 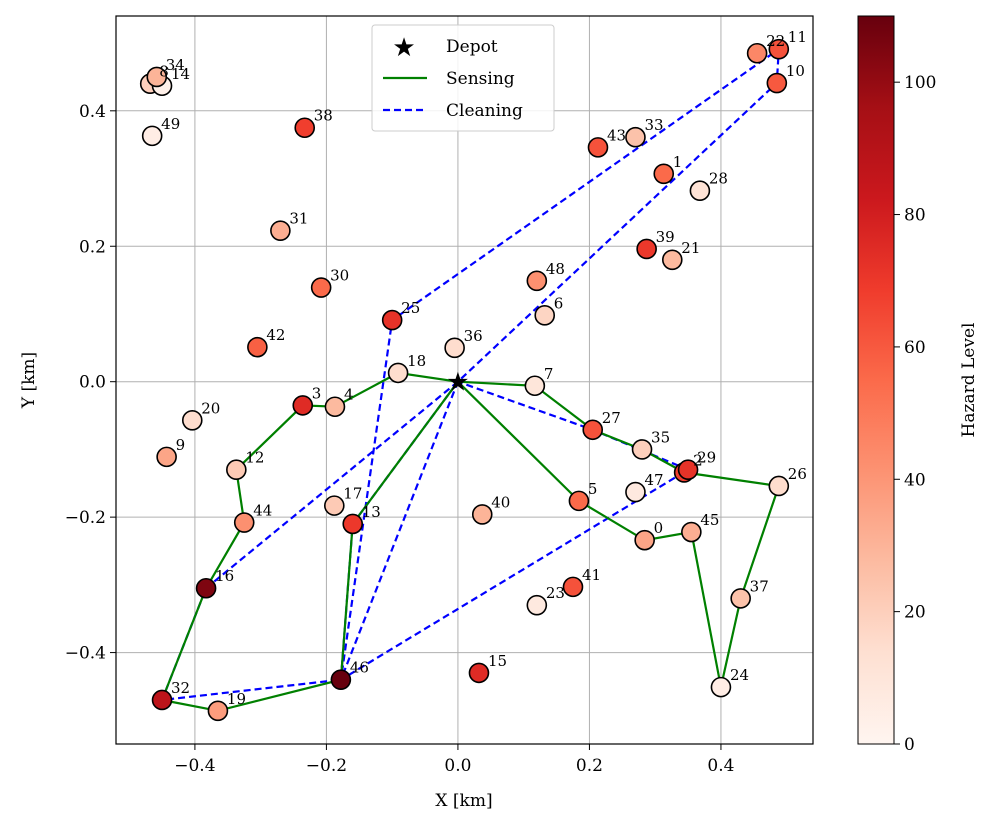 I want to click on point-label-40: 40, so click(x=500, y=502).